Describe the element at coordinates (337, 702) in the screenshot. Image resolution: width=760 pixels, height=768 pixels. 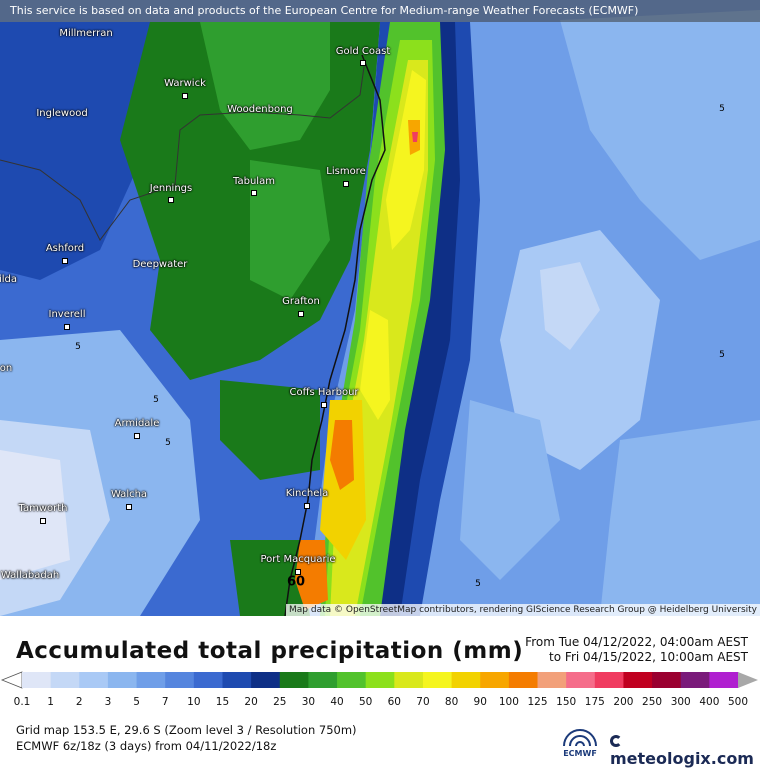
I see `scale-tick-label: 40` at that location.